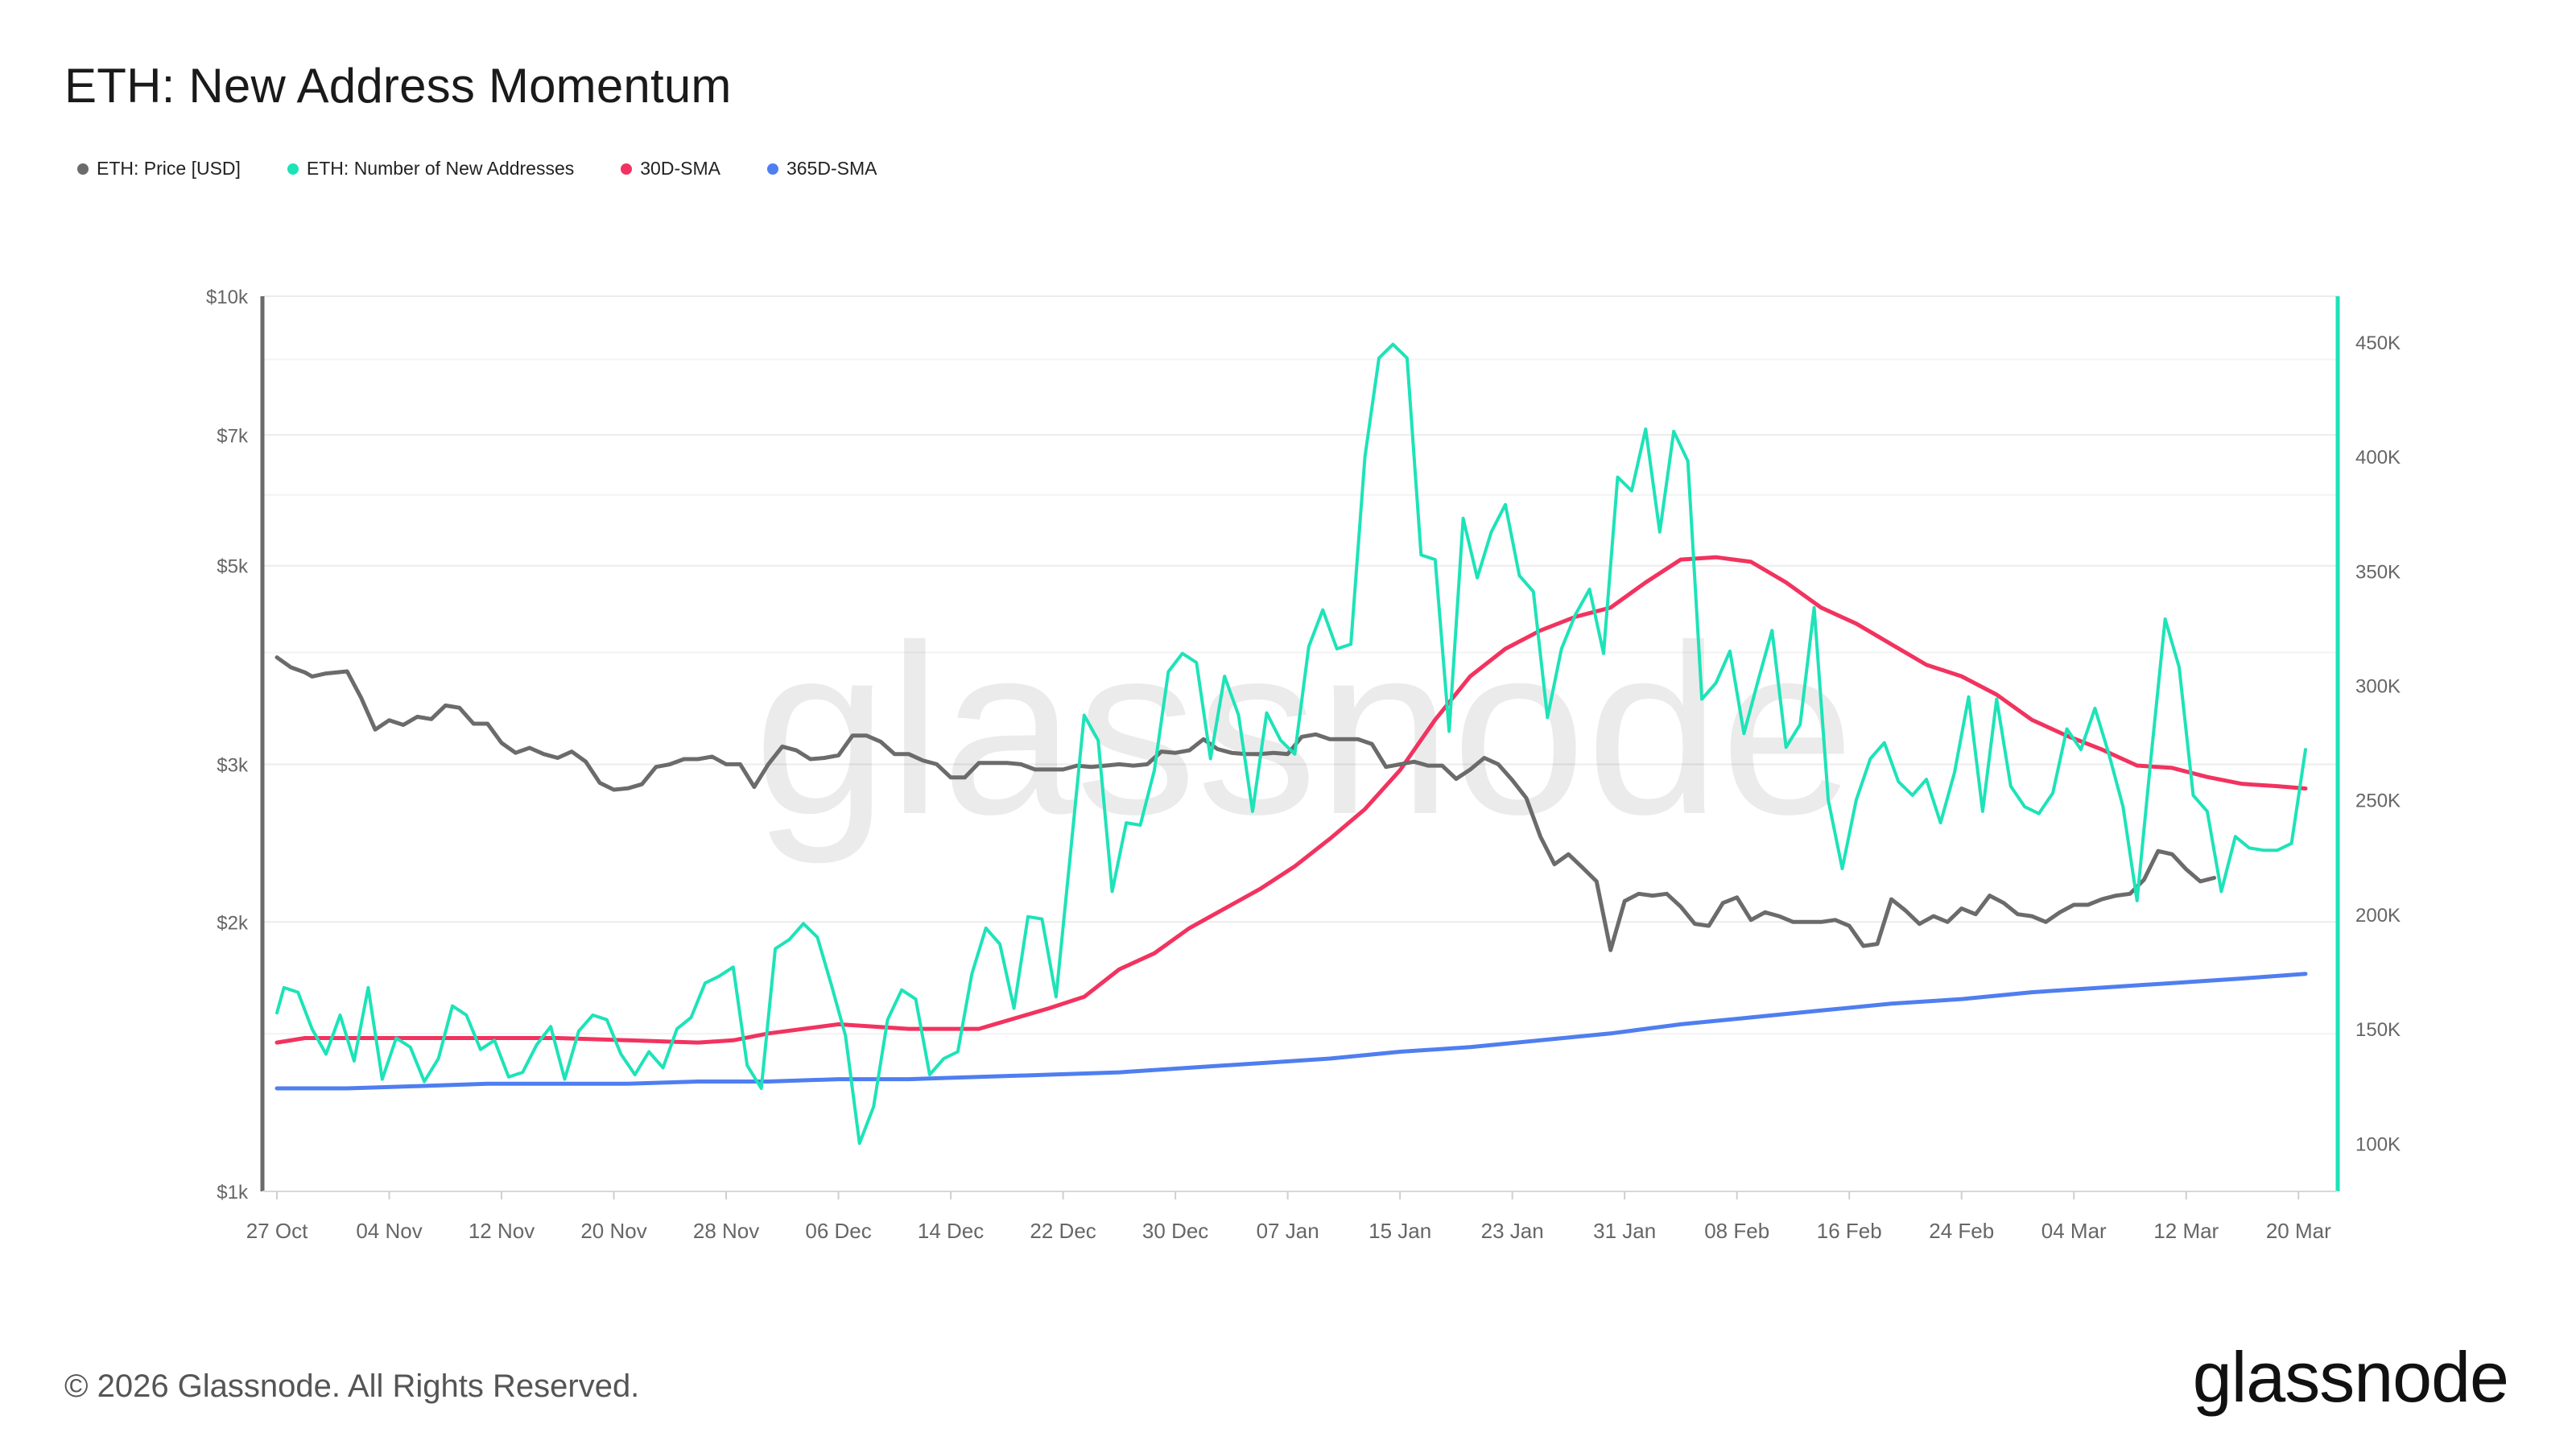 This screenshot has height=1449, width=2576. Describe the element at coordinates (169, 168) in the screenshot. I see `legend-label-price: ETH: Price [USD]` at that location.